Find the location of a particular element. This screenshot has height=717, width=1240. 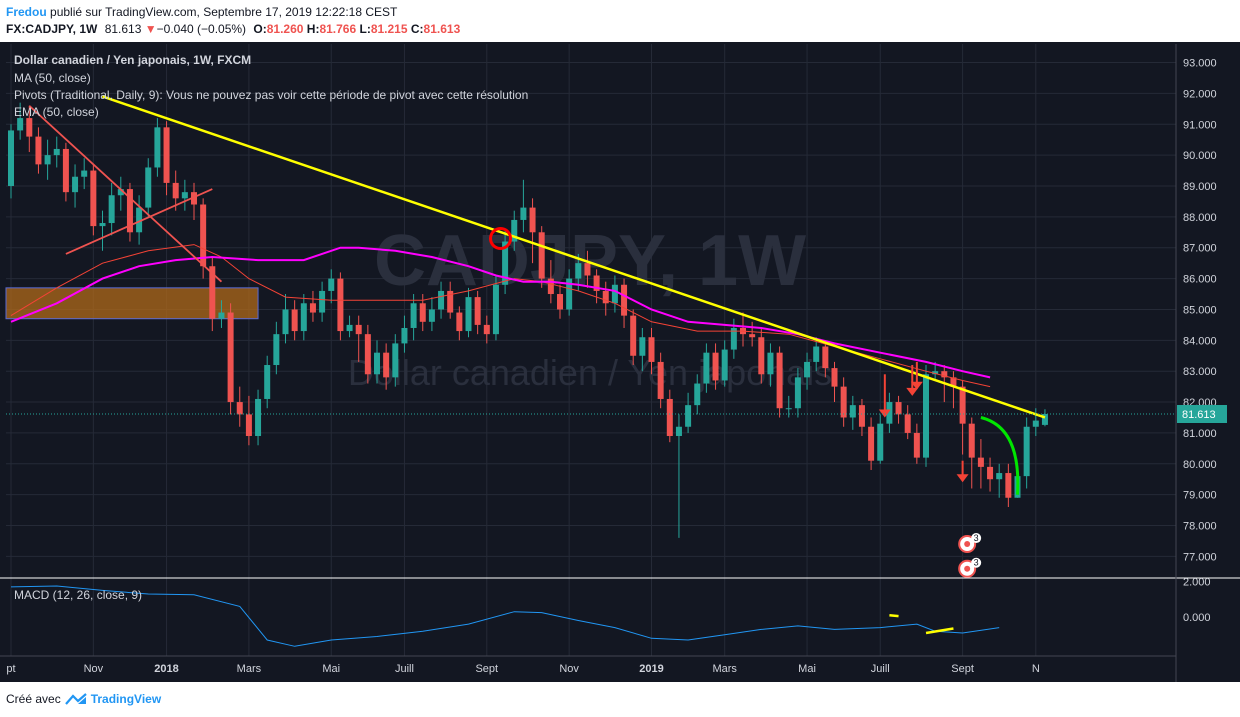

legend-ma: MA (50, close) is located at coordinates (52, 78).